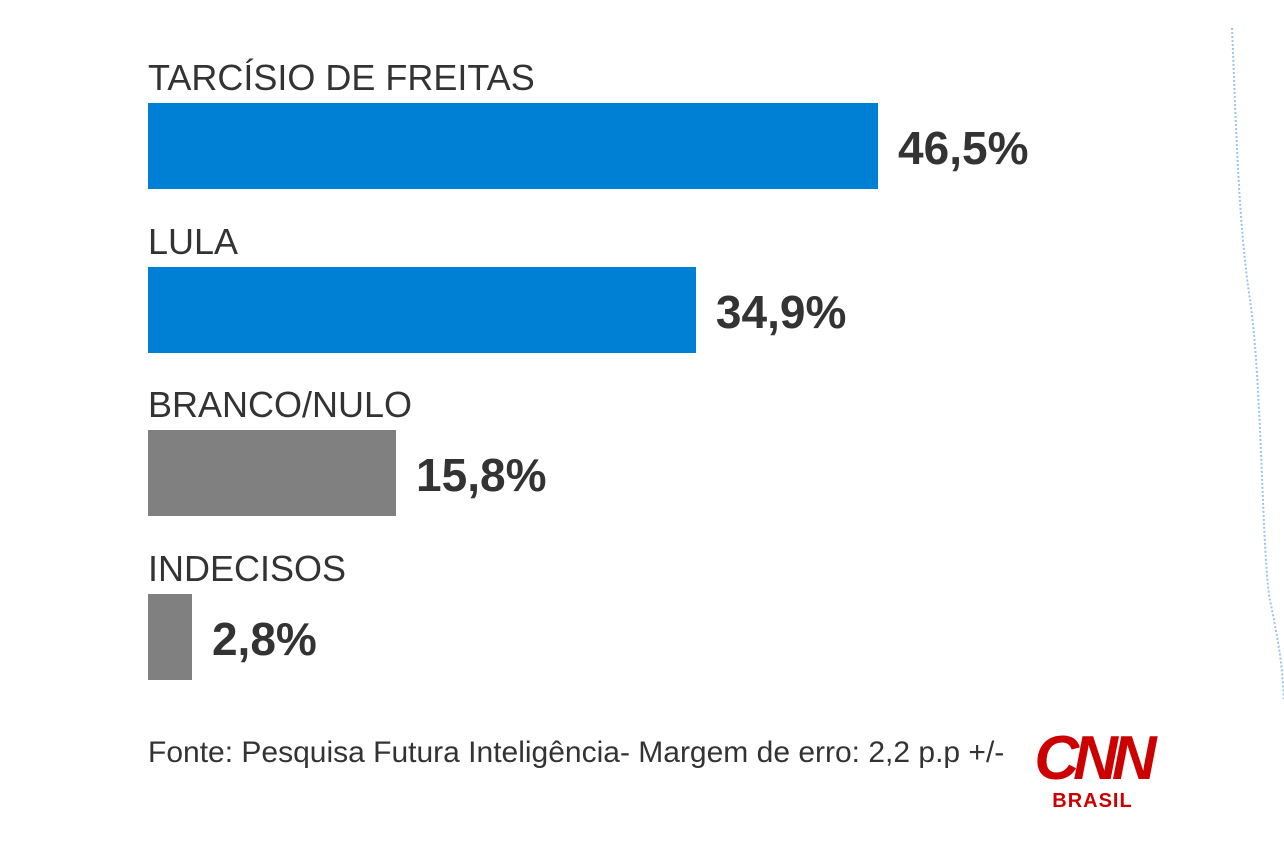  Describe the element at coordinates (963, 148) in the screenshot. I see `value-label: 46,5%` at that location.